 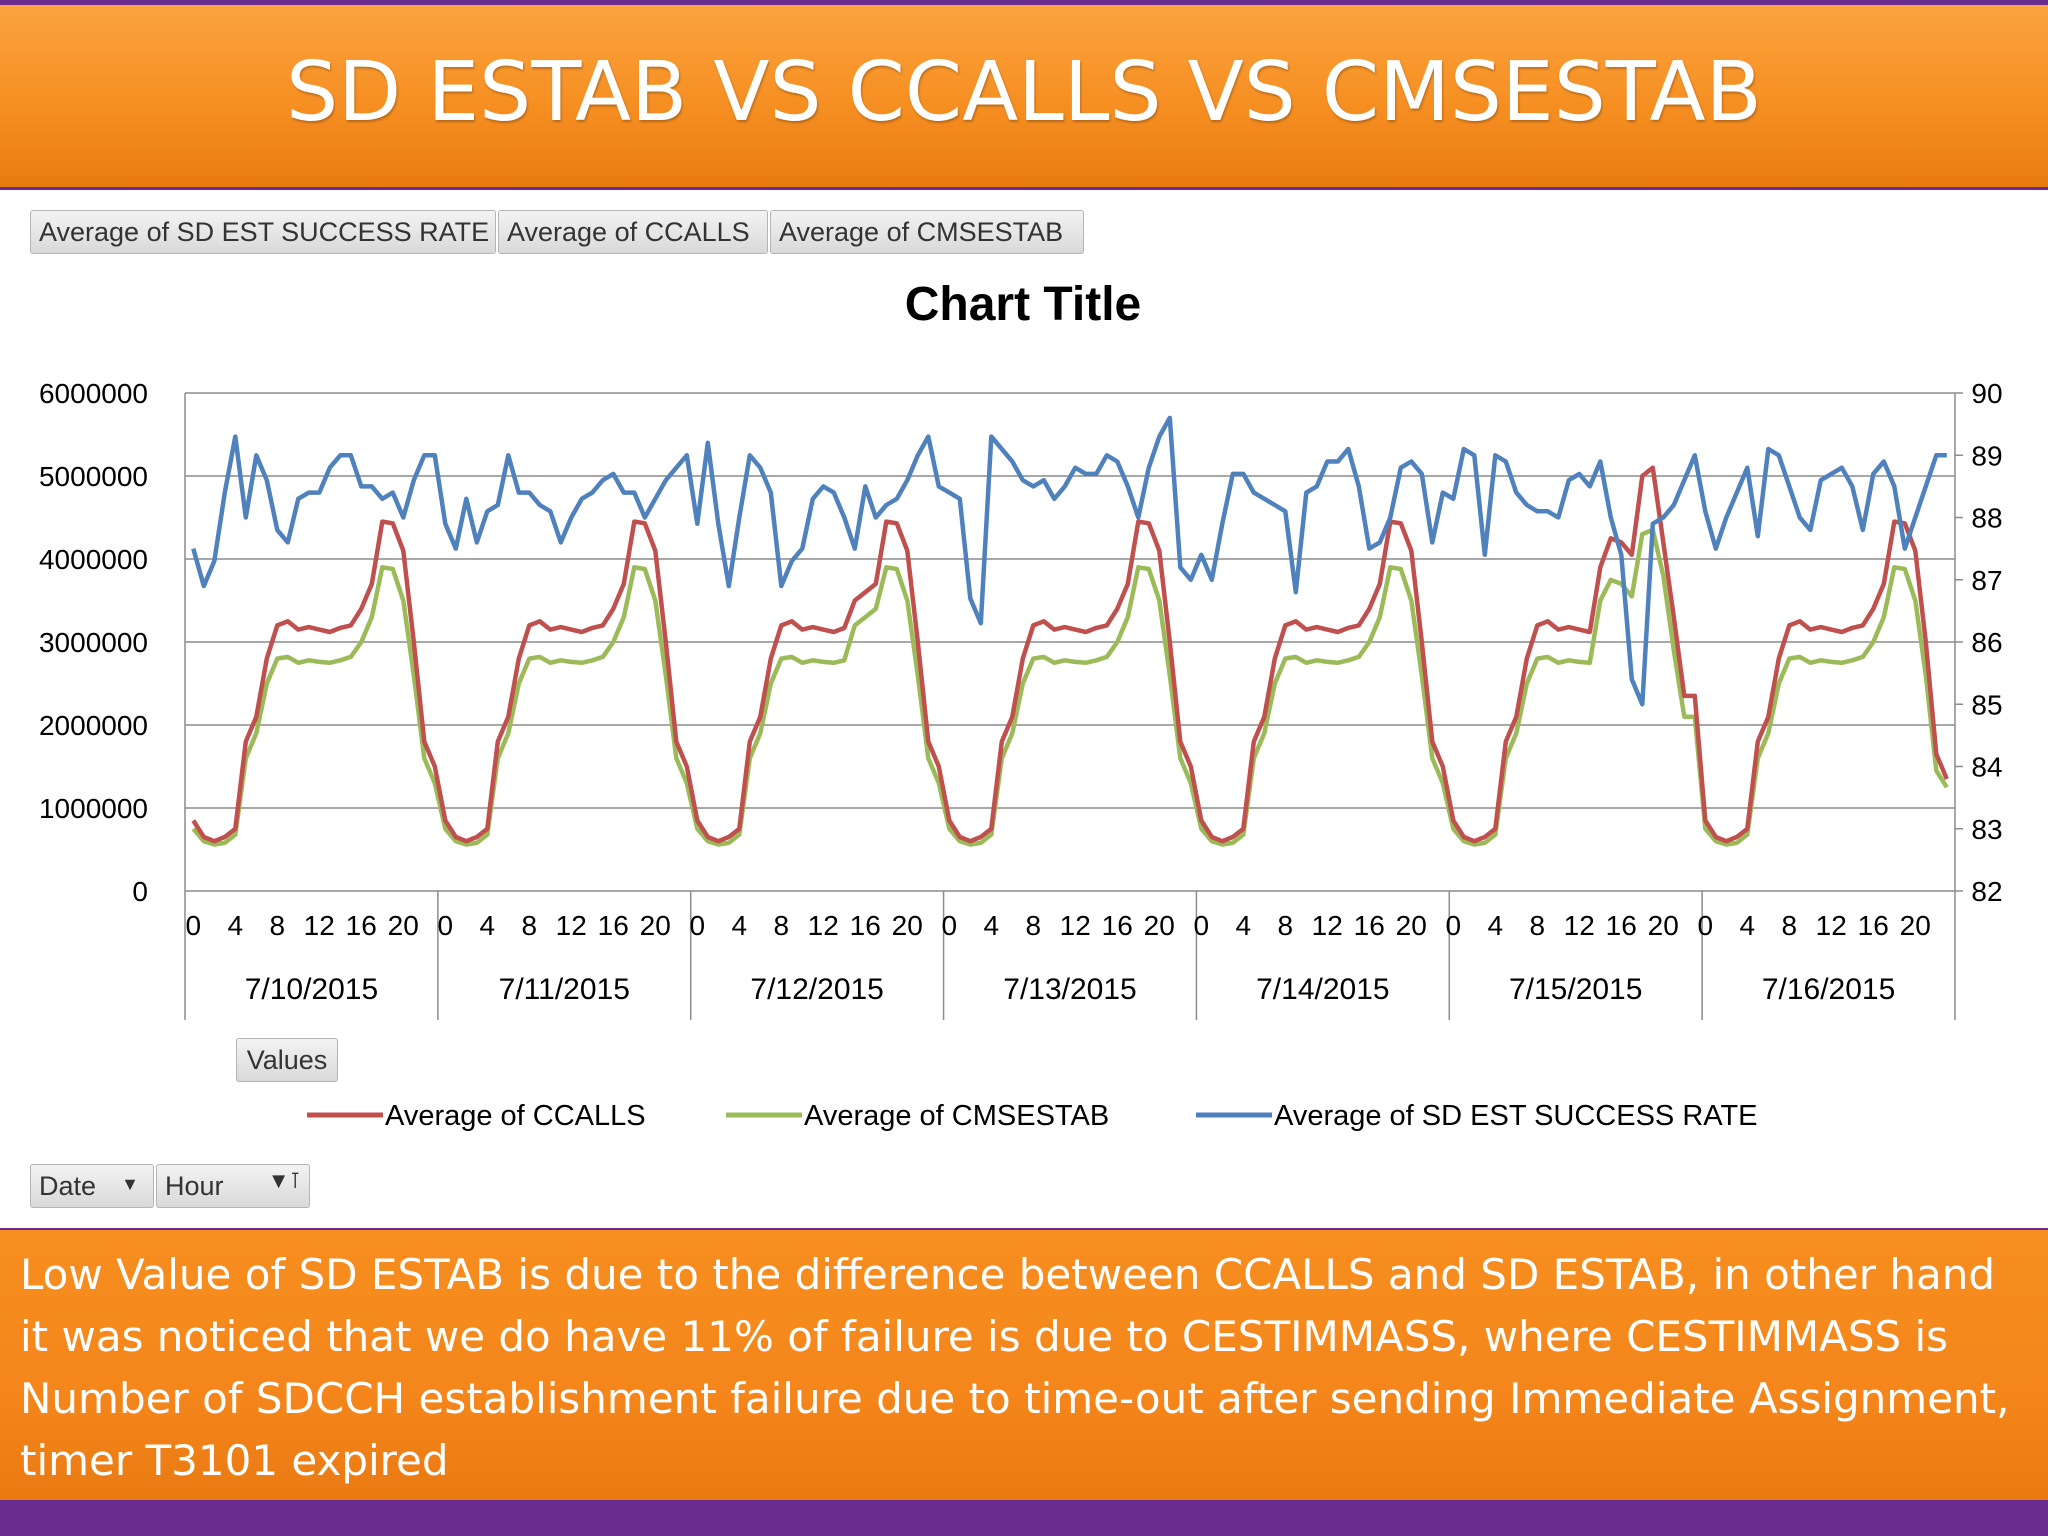 I want to click on y-right-tick-label: 83, so click(x=1986, y=829).